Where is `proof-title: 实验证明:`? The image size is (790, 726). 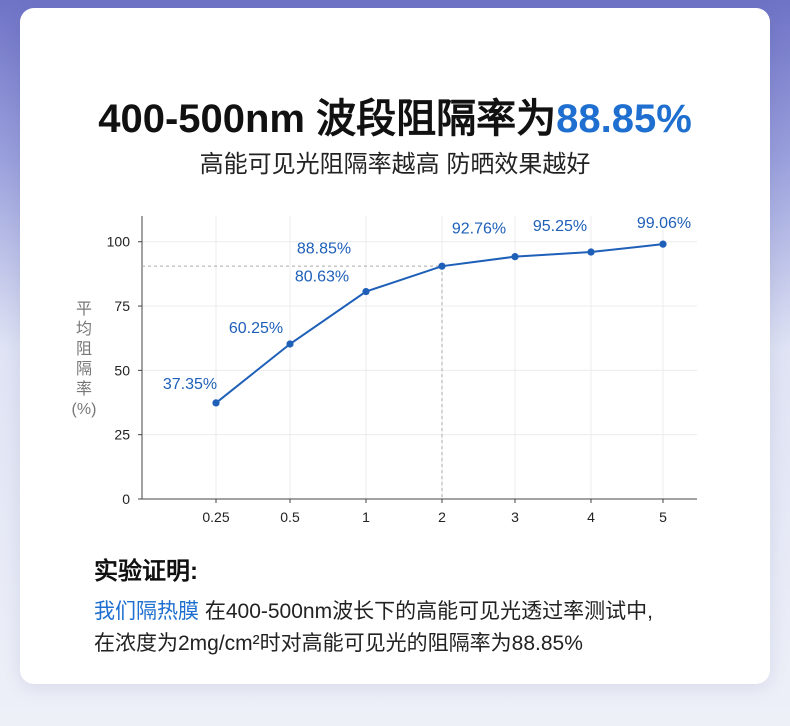 proof-title: 实验证明: is located at coordinates (146, 571).